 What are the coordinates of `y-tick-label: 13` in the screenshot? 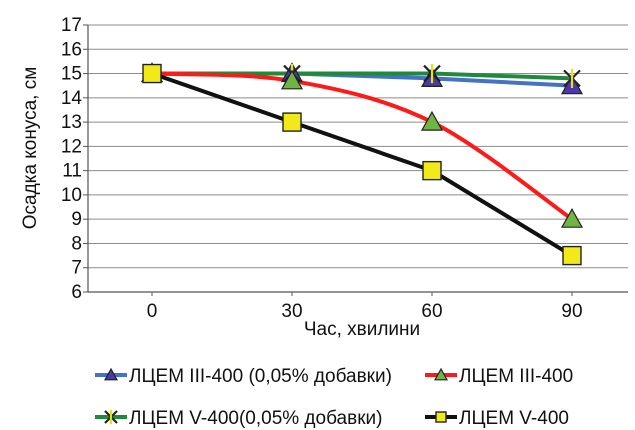 It's located at (71, 122).